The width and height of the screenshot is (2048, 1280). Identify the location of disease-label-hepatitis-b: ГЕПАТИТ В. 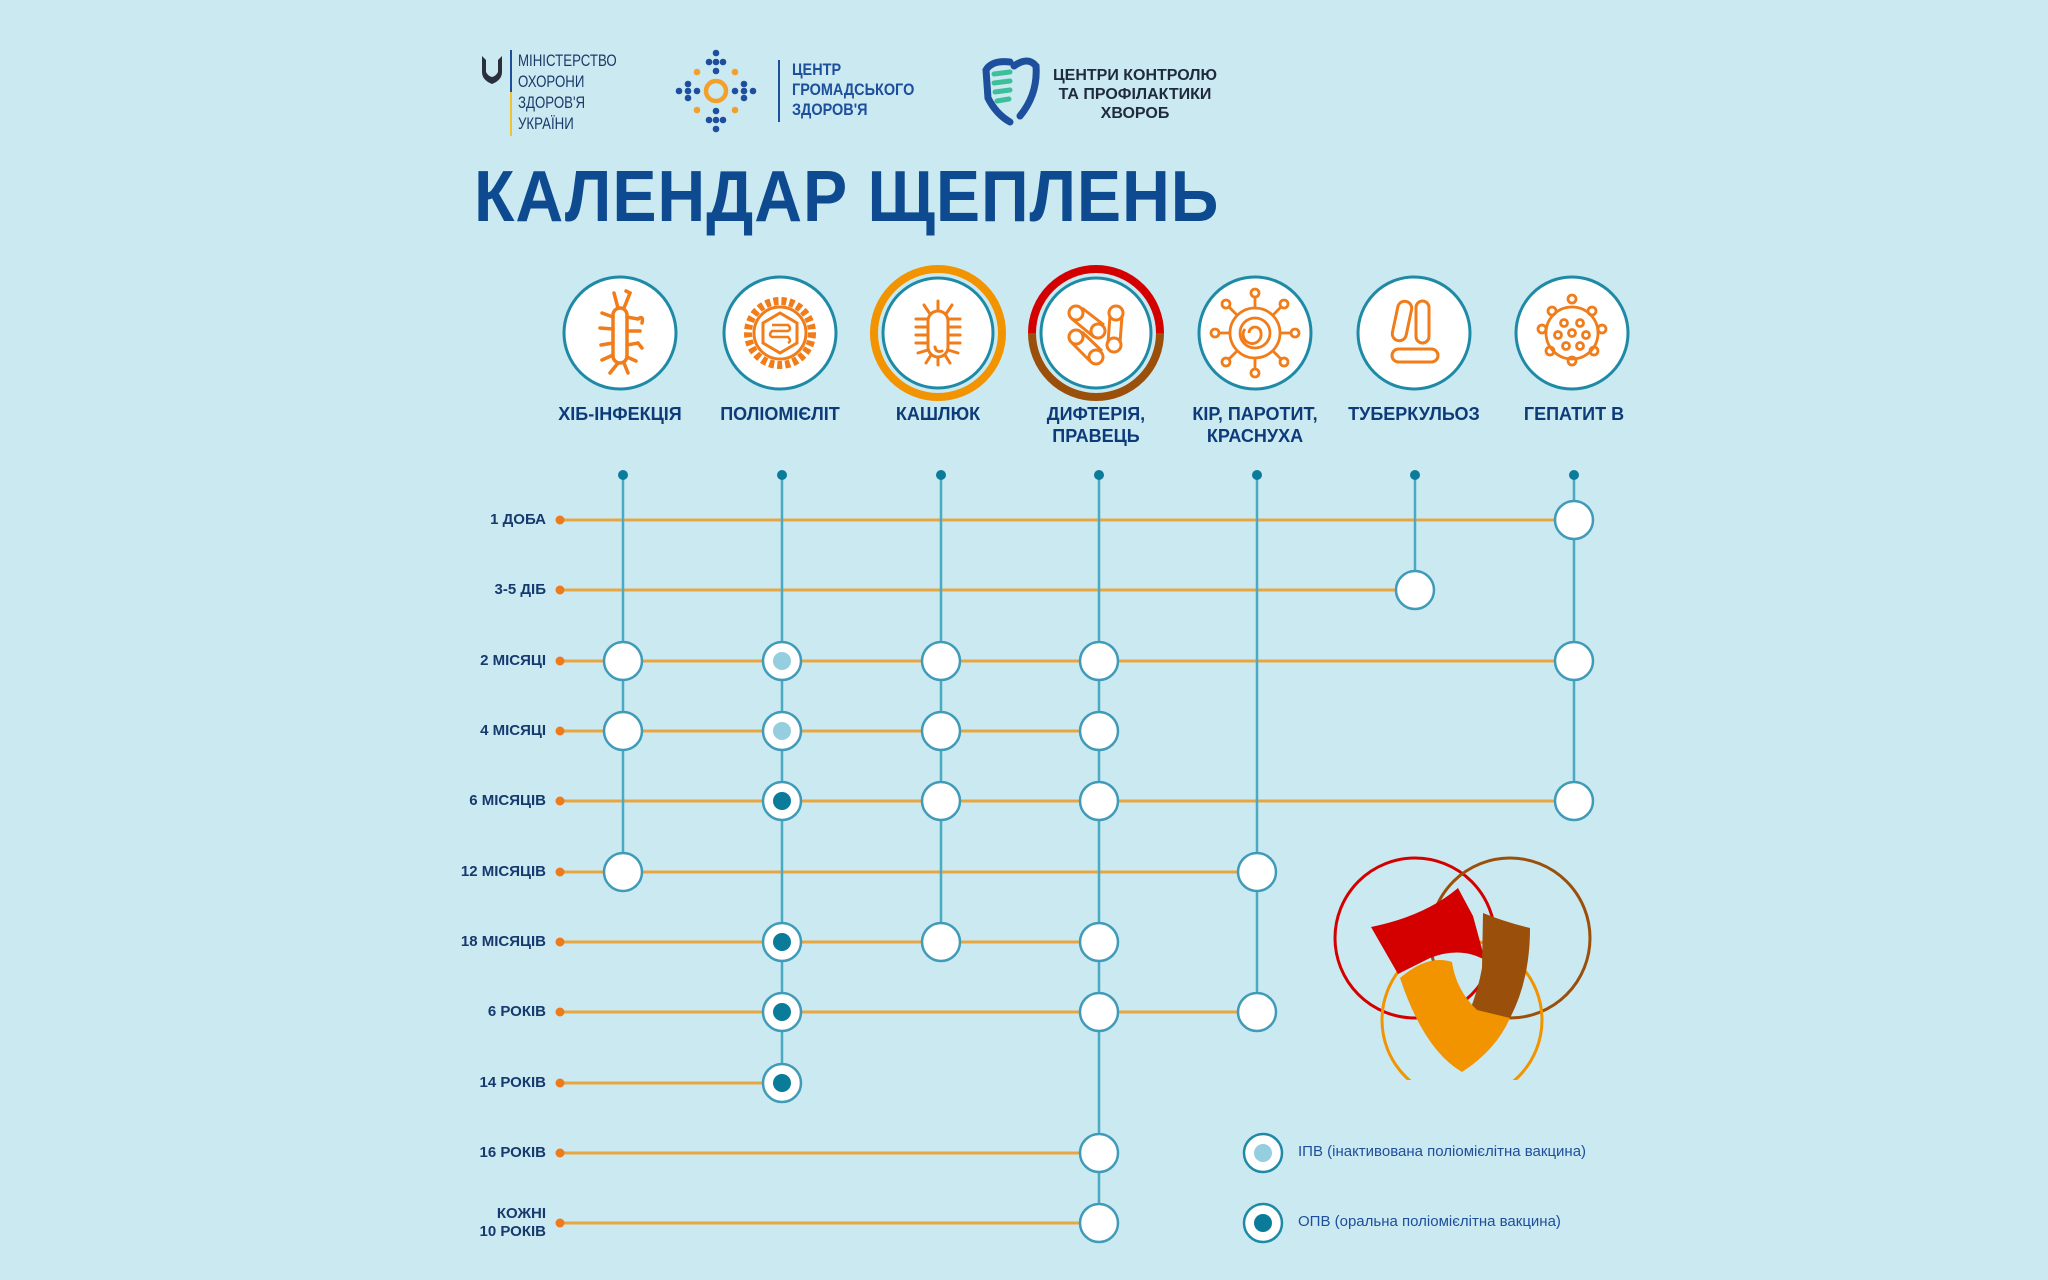
(1574, 414).